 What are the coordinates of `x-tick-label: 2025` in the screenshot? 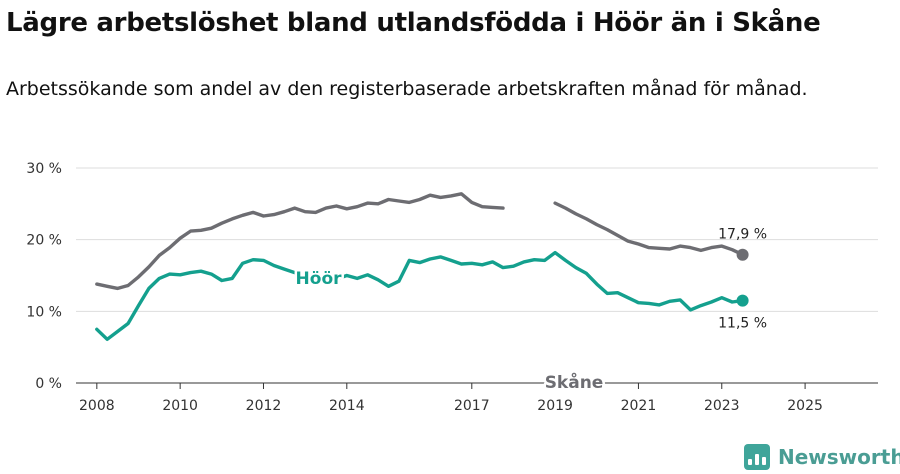 It's located at (805, 406).